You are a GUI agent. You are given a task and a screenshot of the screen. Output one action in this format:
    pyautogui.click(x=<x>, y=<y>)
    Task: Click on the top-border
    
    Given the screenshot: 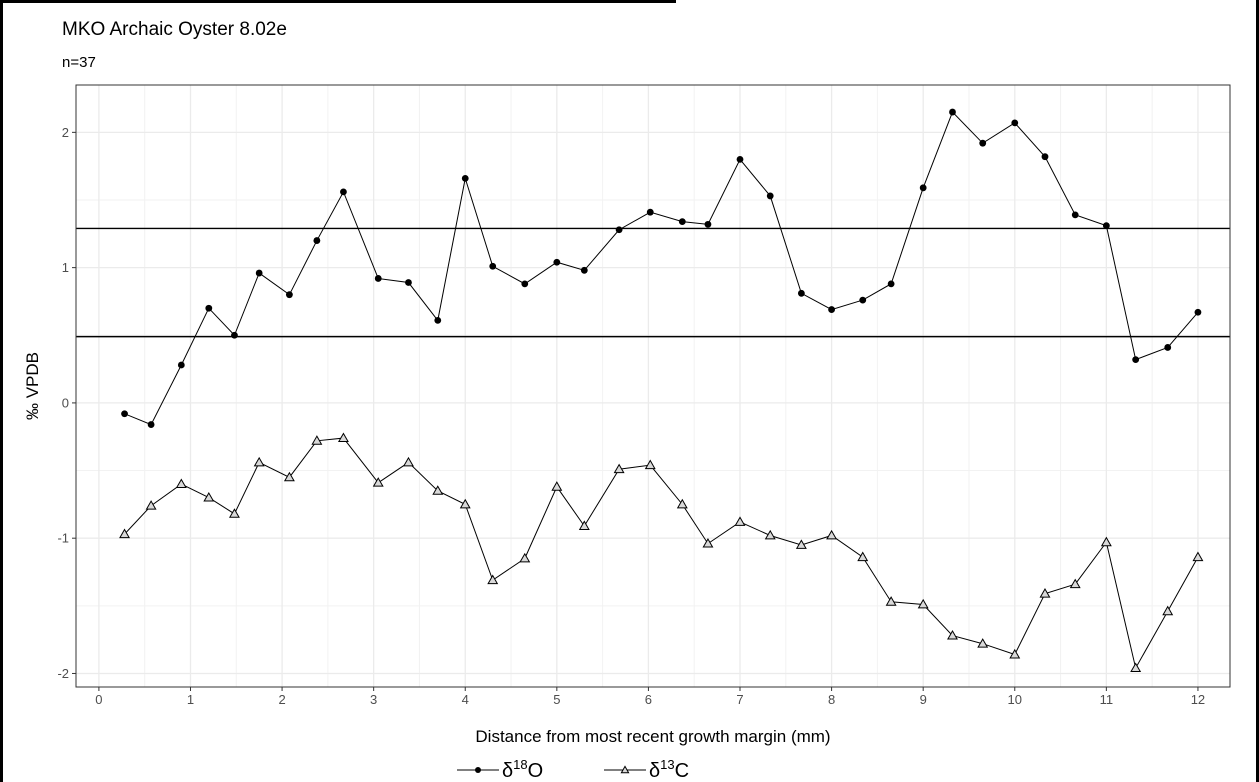 What is the action you would take?
    pyautogui.click(x=338, y=1)
    